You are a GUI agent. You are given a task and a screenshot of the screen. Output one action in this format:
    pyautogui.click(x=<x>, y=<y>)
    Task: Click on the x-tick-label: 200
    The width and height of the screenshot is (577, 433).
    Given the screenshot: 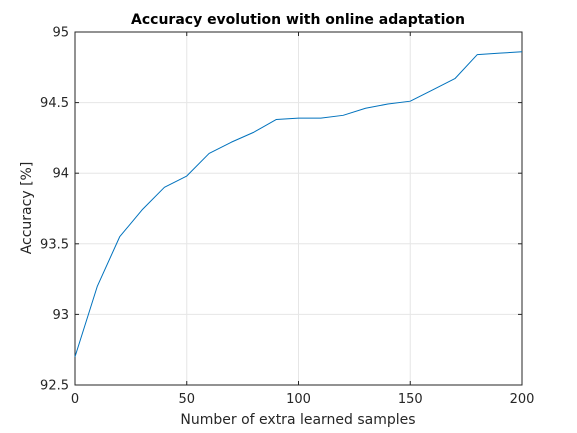 What is the action you would take?
    pyautogui.click(x=522, y=399)
    